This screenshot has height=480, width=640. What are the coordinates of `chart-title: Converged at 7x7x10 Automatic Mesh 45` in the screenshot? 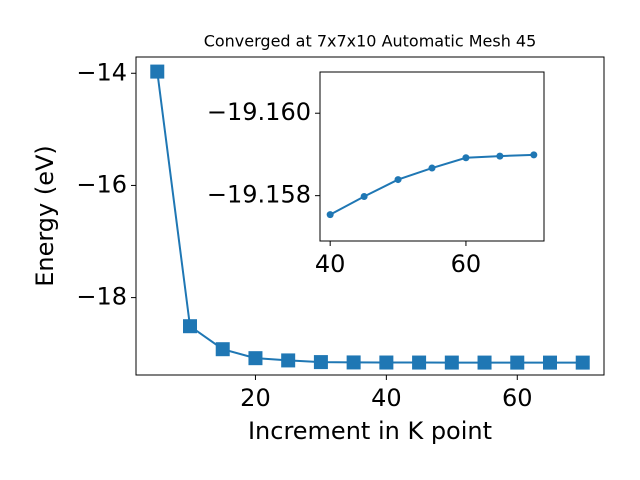 It's located at (370, 41).